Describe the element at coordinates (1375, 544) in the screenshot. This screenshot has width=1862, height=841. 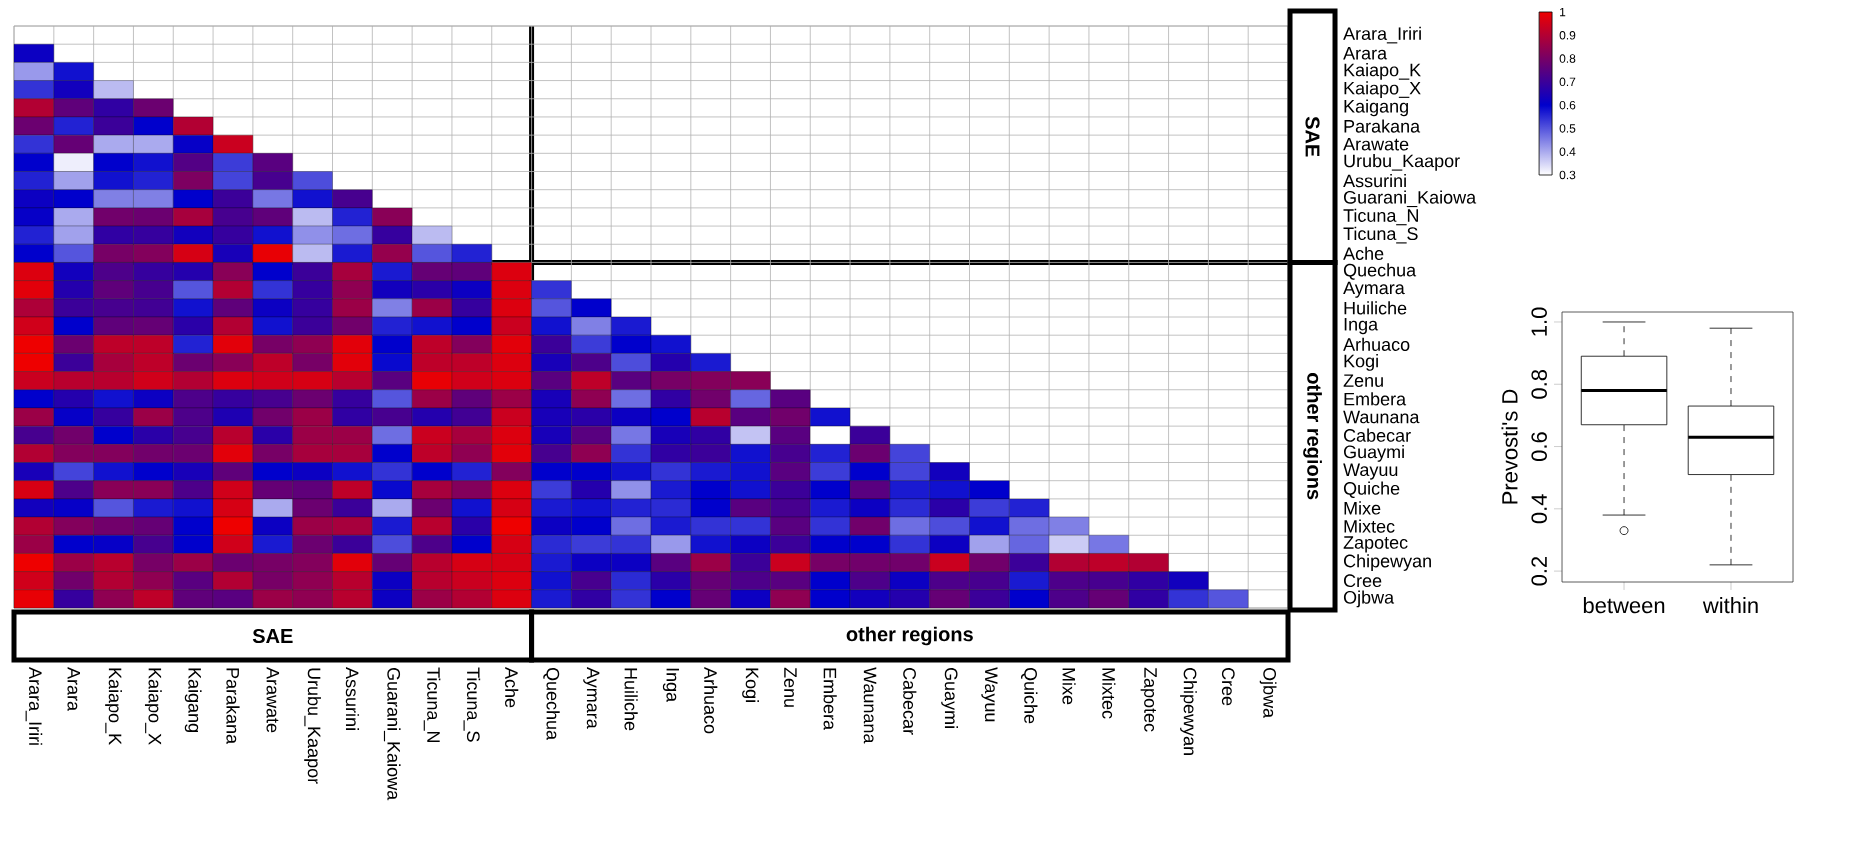
I see `y-tick-label: Zapotec` at that location.